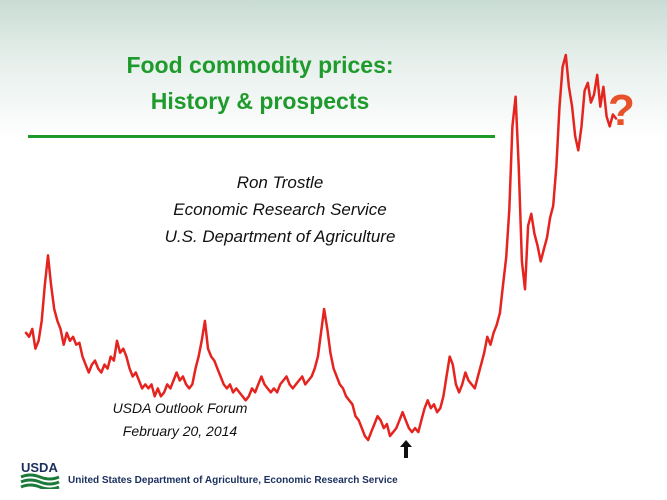 The width and height of the screenshot is (667, 500). I want to click on author-organization: Economic Research Service, so click(280, 209).